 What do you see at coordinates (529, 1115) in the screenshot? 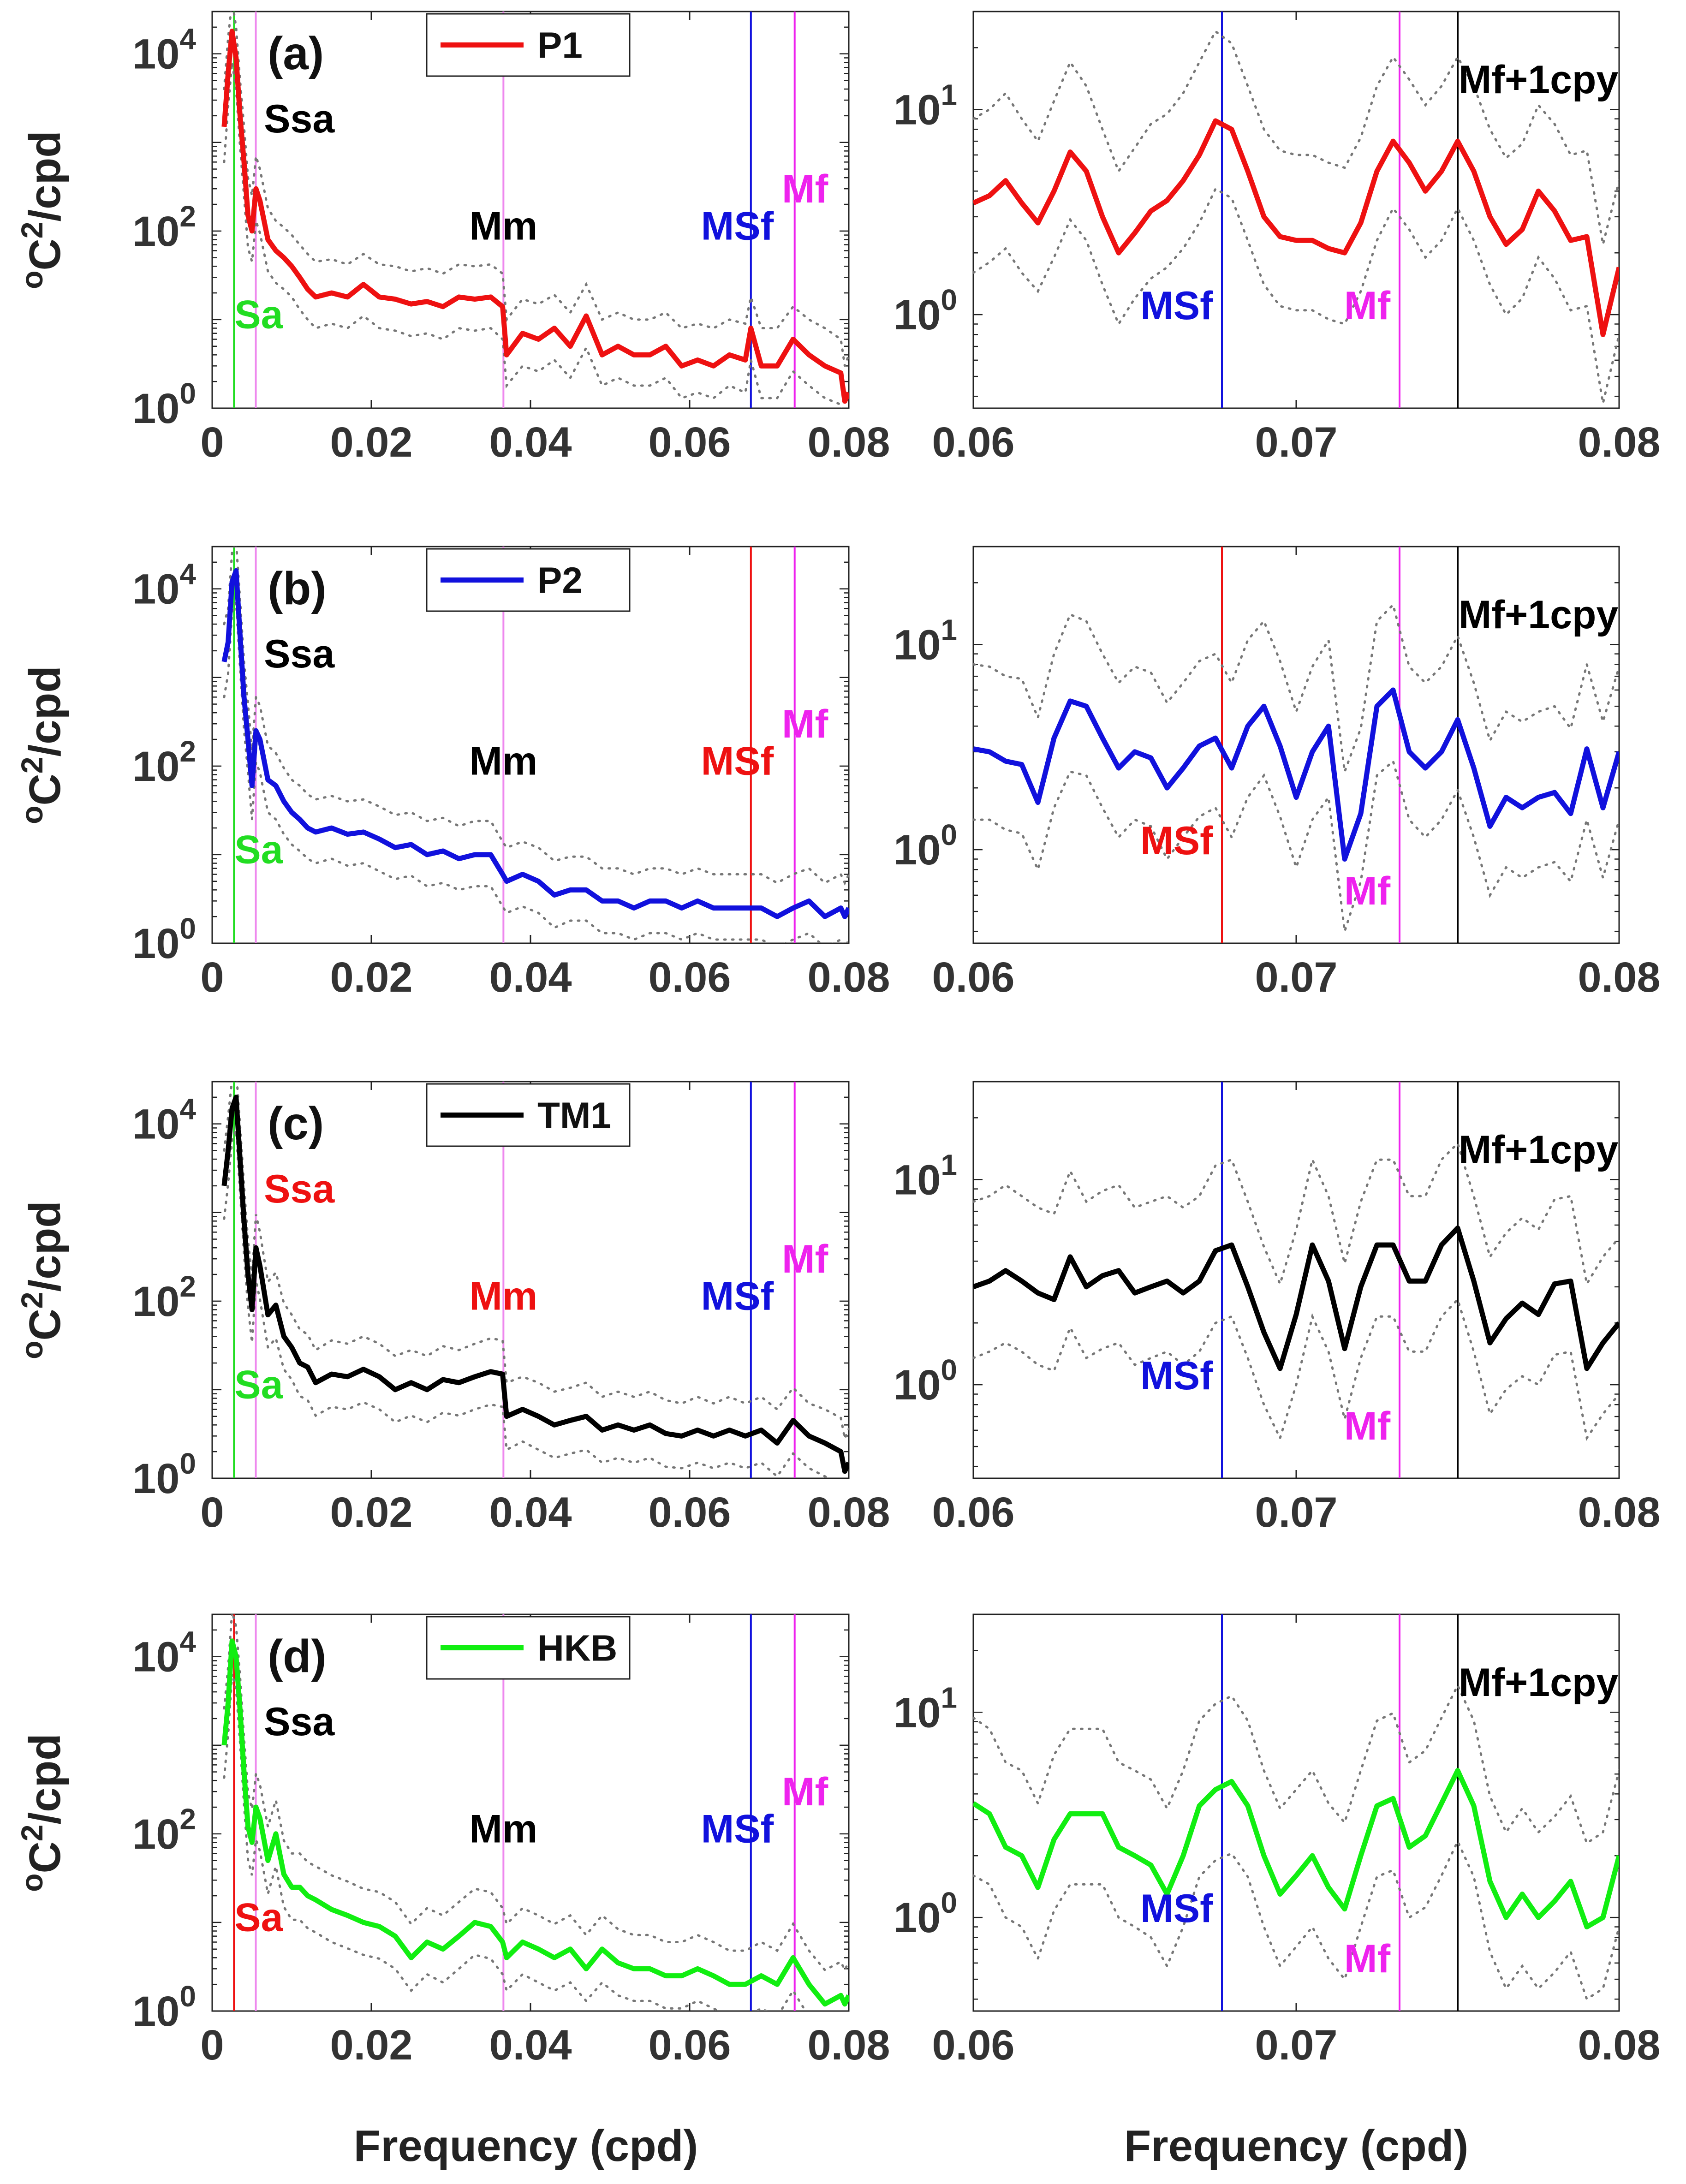
I see `legend-box` at bounding box center [529, 1115].